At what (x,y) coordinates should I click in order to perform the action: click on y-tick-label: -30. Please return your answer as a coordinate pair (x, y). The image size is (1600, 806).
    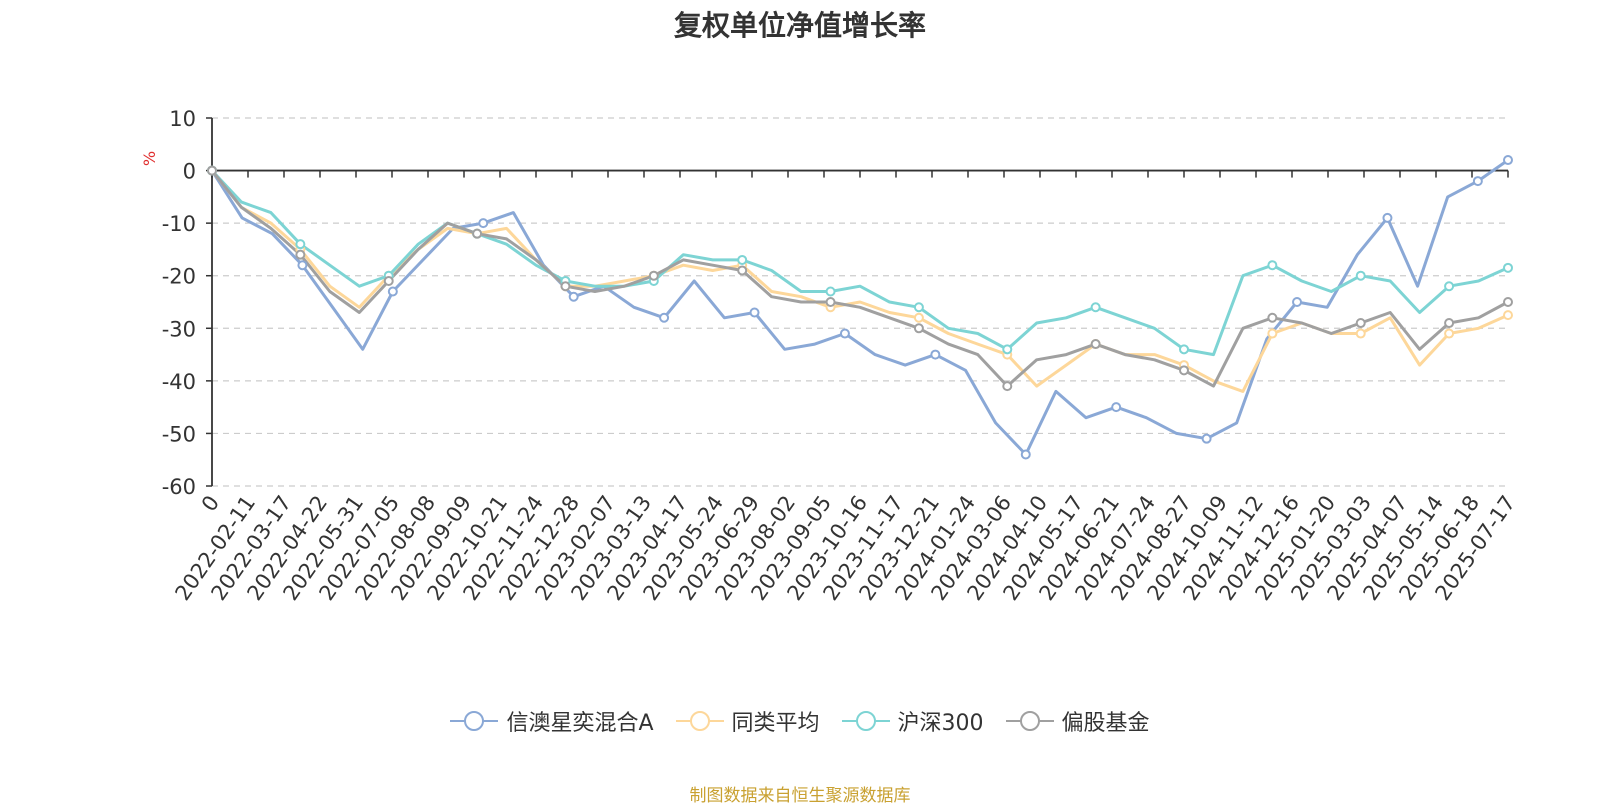
    Looking at the image, I should click on (179, 329).